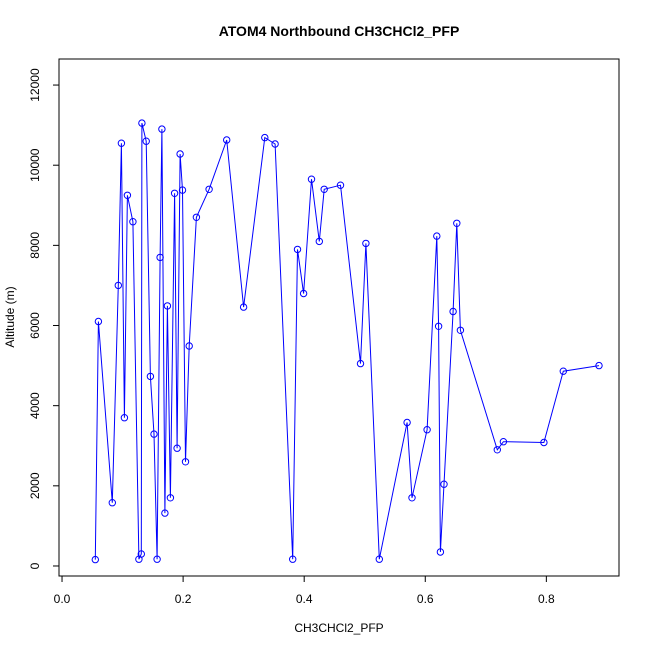 The width and height of the screenshot is (650, 650). Describe the element at coordinates (183, 599) in the screenshot. I see `x-tick-label: 0.2` at that location.